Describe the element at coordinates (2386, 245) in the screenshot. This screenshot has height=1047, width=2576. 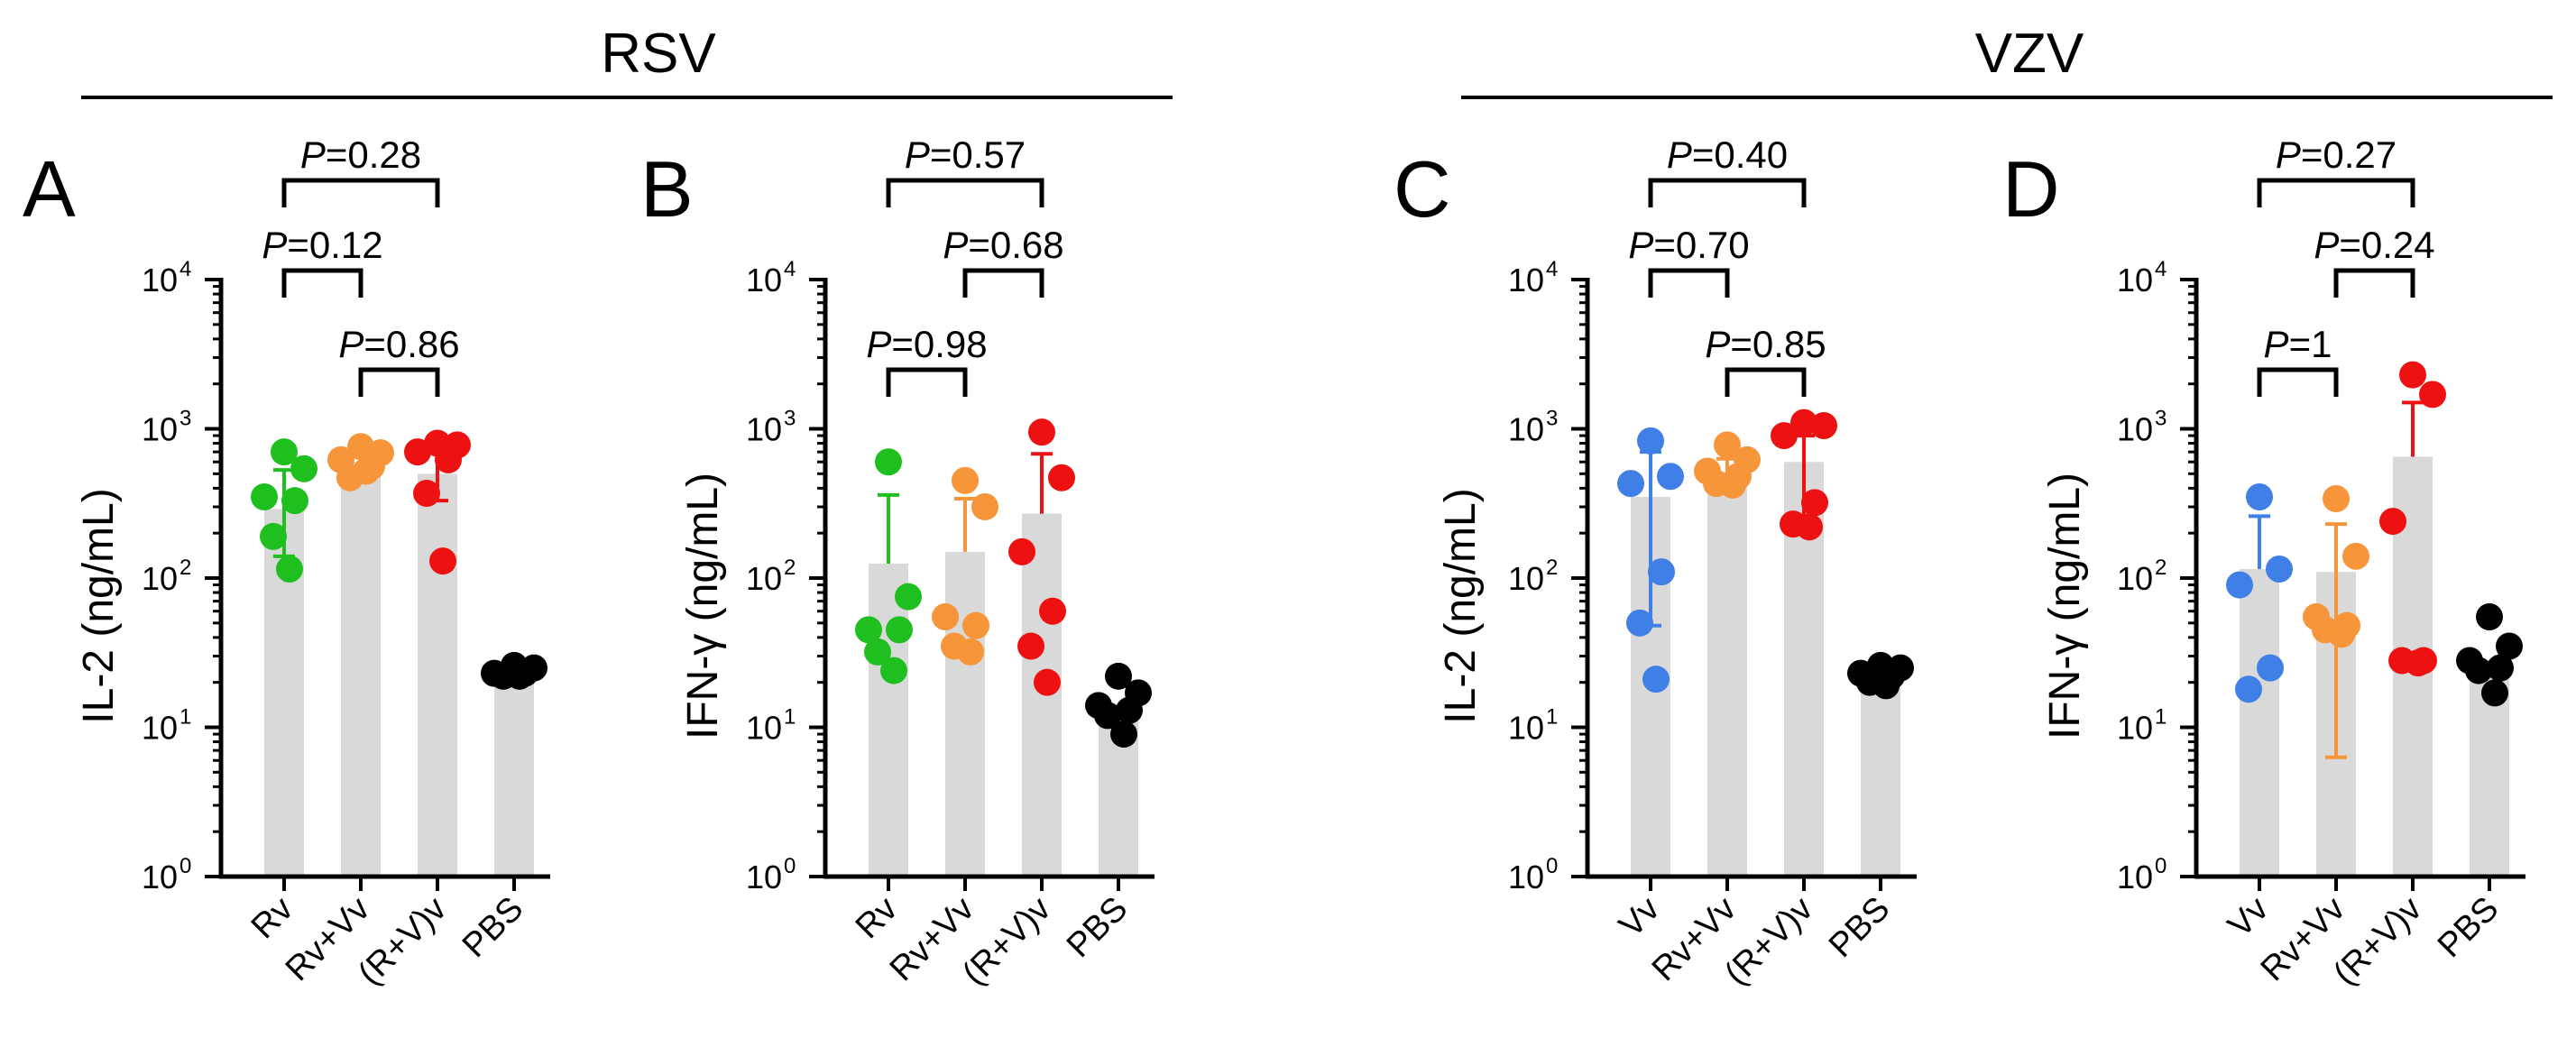
I see `p-value: =0.24` at that location.